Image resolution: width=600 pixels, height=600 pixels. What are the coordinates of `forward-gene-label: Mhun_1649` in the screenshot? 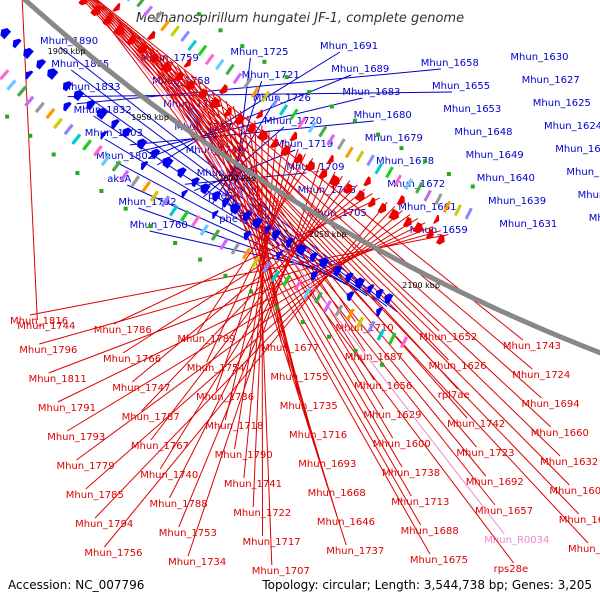 It's located at (495, 155).